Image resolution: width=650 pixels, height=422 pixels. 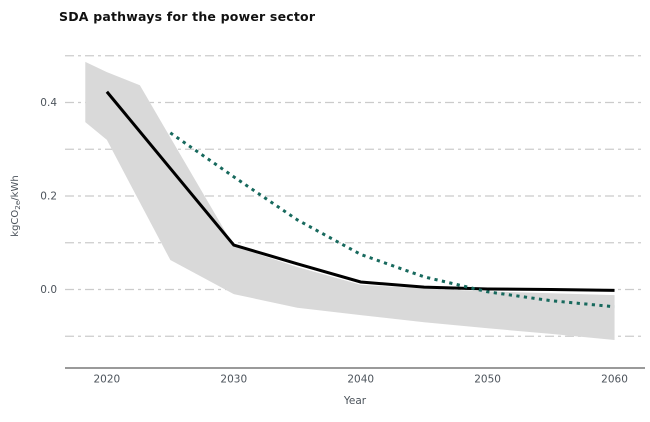 What do you see at coordinates (233, 380) in the screenshot?
I see `x-tick-label: 2030` at bounding box center [233, 380].